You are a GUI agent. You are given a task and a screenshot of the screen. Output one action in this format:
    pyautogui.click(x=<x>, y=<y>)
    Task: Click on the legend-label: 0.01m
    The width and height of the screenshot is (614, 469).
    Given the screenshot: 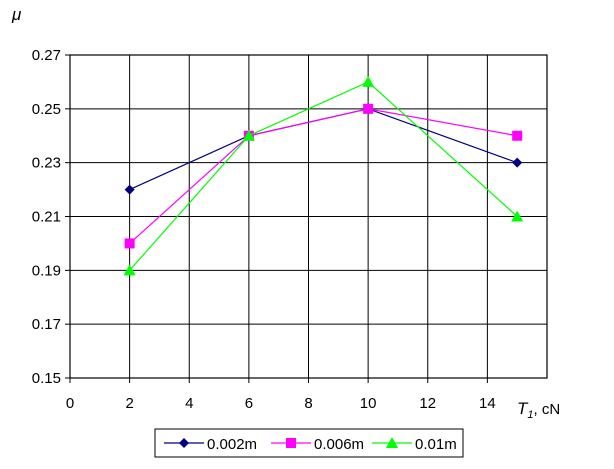 What is the action you would take?
    pyautogui.click(x=436, y=444)
    